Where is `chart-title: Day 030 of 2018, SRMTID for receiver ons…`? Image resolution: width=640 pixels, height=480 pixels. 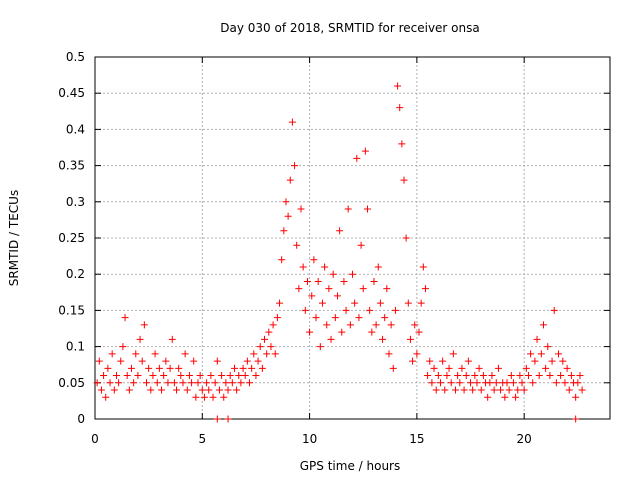
chart-title: Day 030 of 2018, SRMTID for receiver ons… is located at coordinates (349, 28).